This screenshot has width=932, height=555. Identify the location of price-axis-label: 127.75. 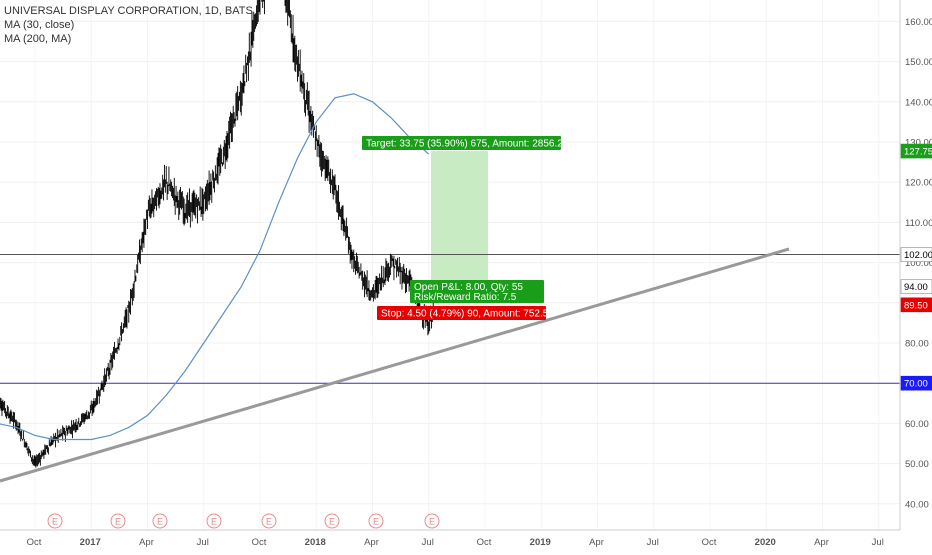
(916, 151).